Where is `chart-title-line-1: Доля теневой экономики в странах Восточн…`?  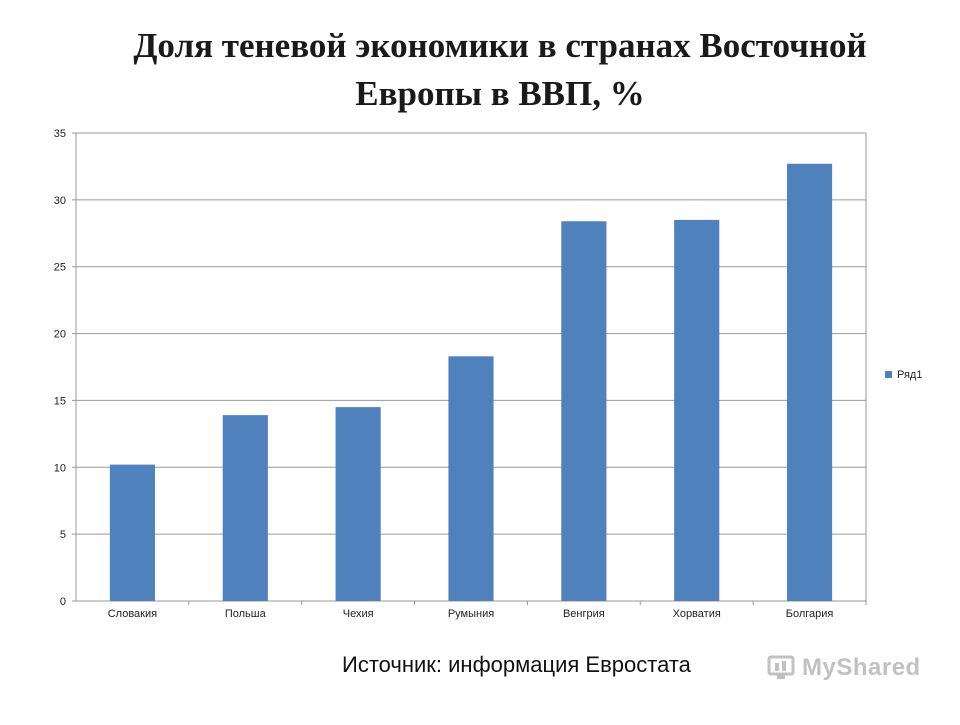 chart-title-line-1: Доля теневой экономики в странах Восточн… is located at coordinates (500, 45).